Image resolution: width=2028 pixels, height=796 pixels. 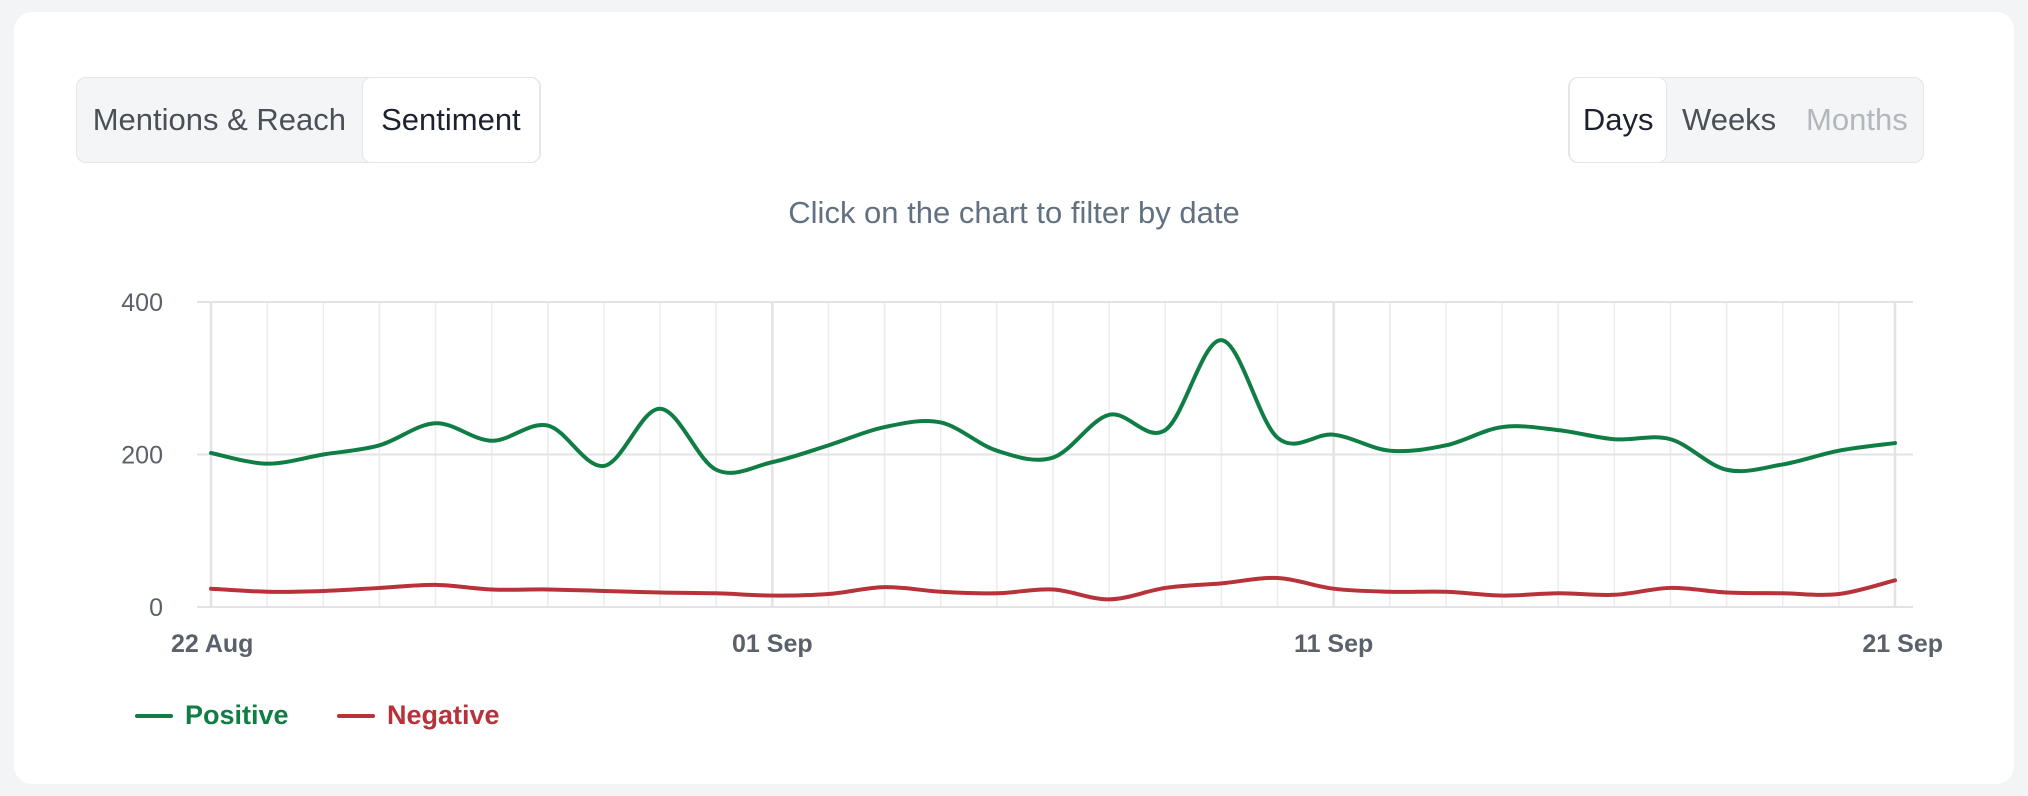 What do you see at coordinates (237, 715) in the screenshot?
I see `legend-label: Positive` at bounding box center [237, 715].